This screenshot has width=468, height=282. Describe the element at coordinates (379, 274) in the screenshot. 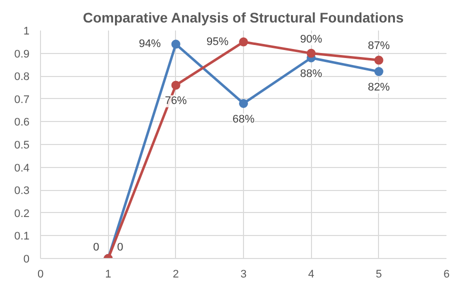

I see `x-tick-label: 5` at that location.